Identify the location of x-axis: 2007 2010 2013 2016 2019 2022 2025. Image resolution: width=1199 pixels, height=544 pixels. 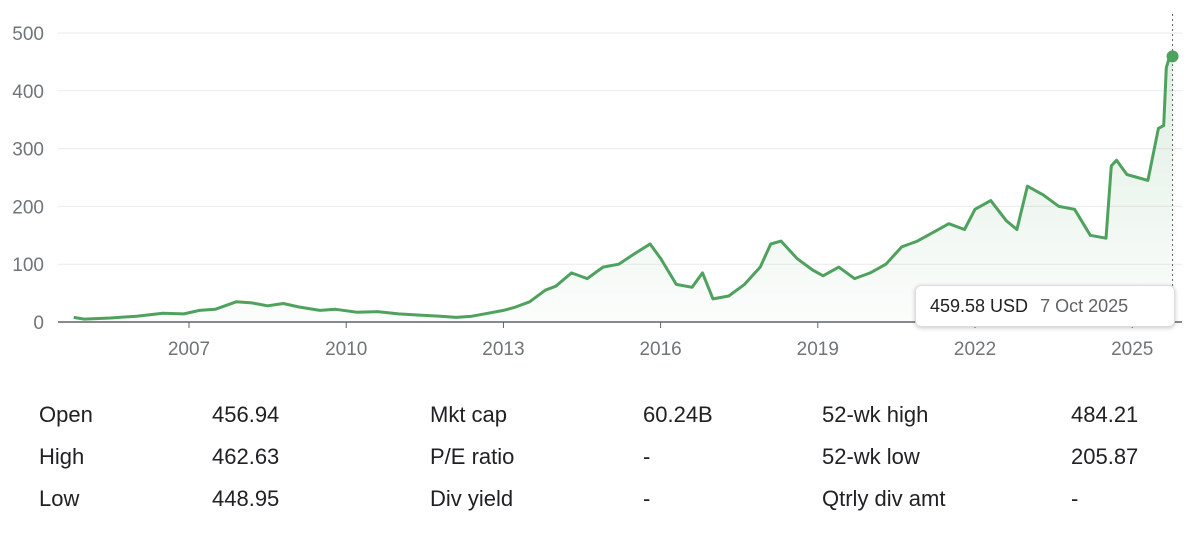
(660, 341).